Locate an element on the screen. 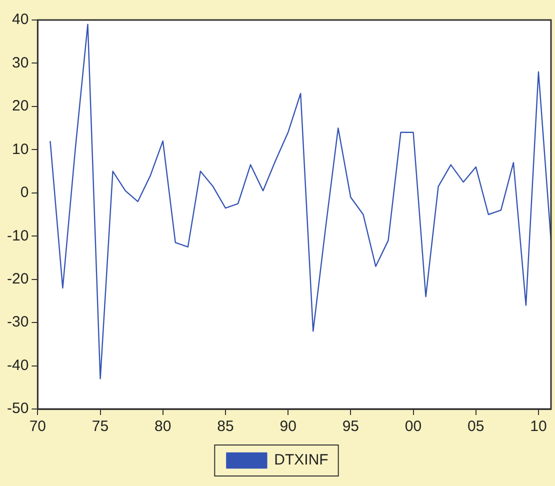  y-tick-label: 30 is located at coordinates (20, 63).